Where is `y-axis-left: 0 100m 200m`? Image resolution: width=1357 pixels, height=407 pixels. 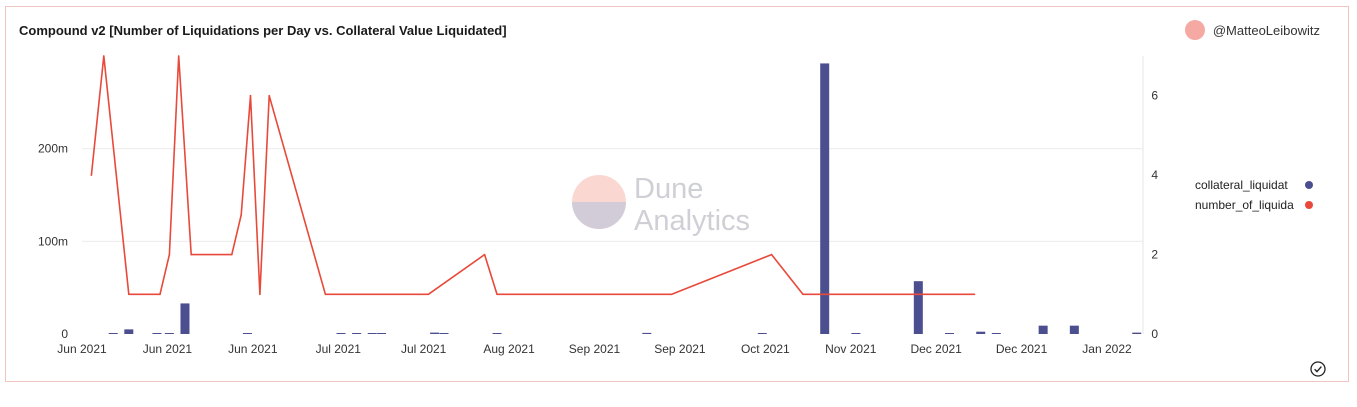
y-axis-left: 0 100m 200m is located at coordinates (53, 241).